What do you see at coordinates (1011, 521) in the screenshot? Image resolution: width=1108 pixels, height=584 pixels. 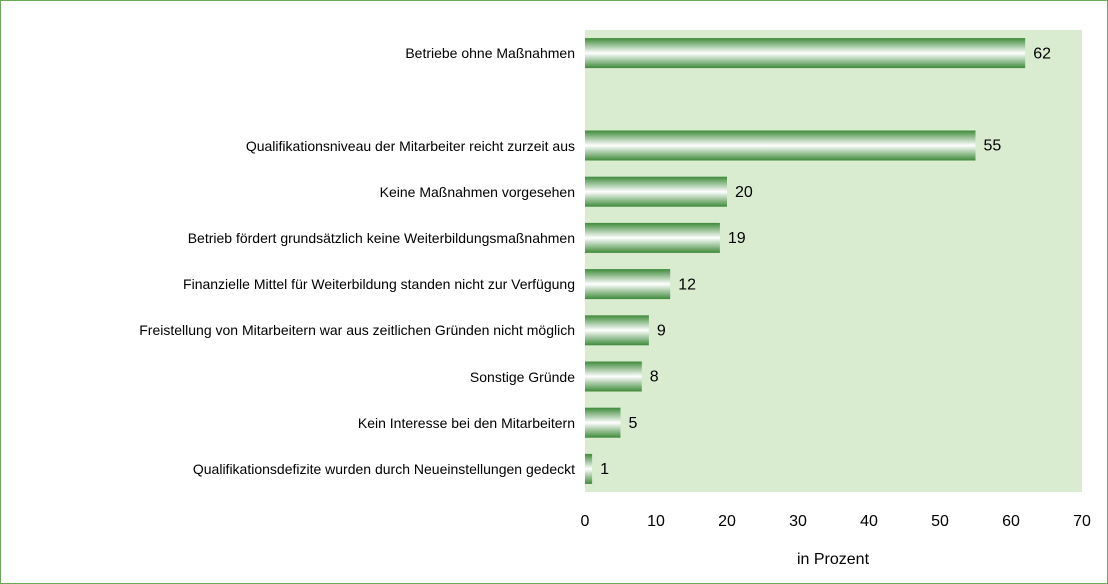 I see `x-tick-label: 60` at bounding box center [1011, 521].